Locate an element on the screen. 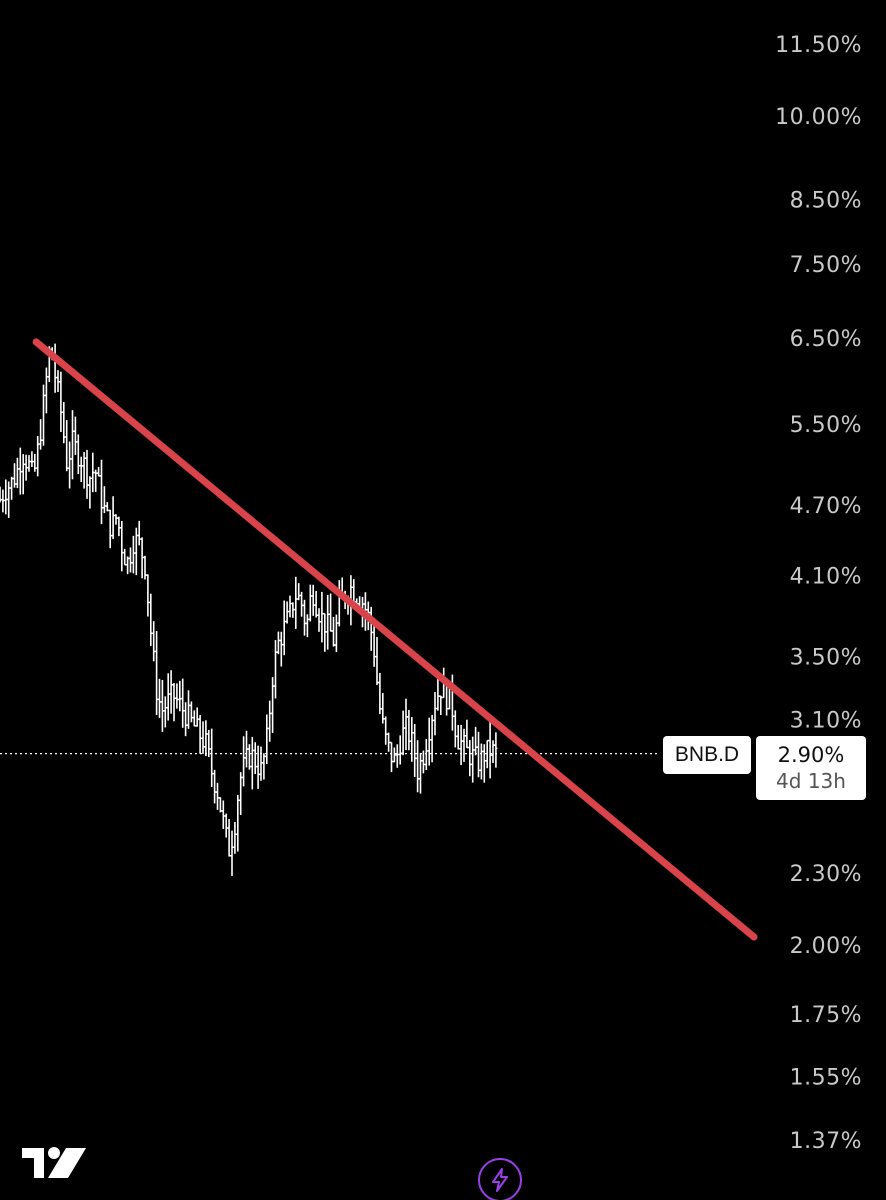  tradingview-logo-icon is located at coordinates (54, 1163).